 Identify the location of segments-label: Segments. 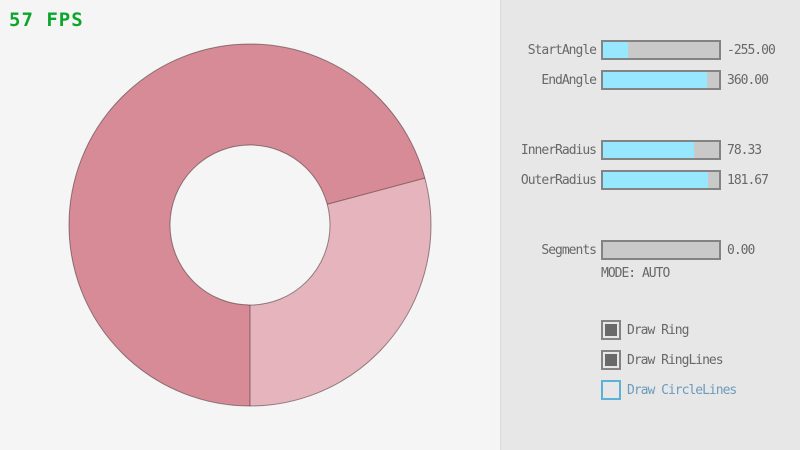
(569, 250).